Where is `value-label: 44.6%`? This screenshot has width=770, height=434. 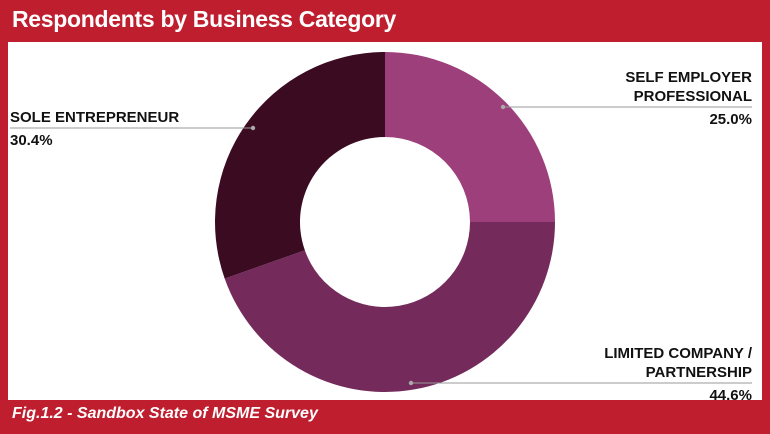
value-label: 44.6% is located at coordinates (730, 395).